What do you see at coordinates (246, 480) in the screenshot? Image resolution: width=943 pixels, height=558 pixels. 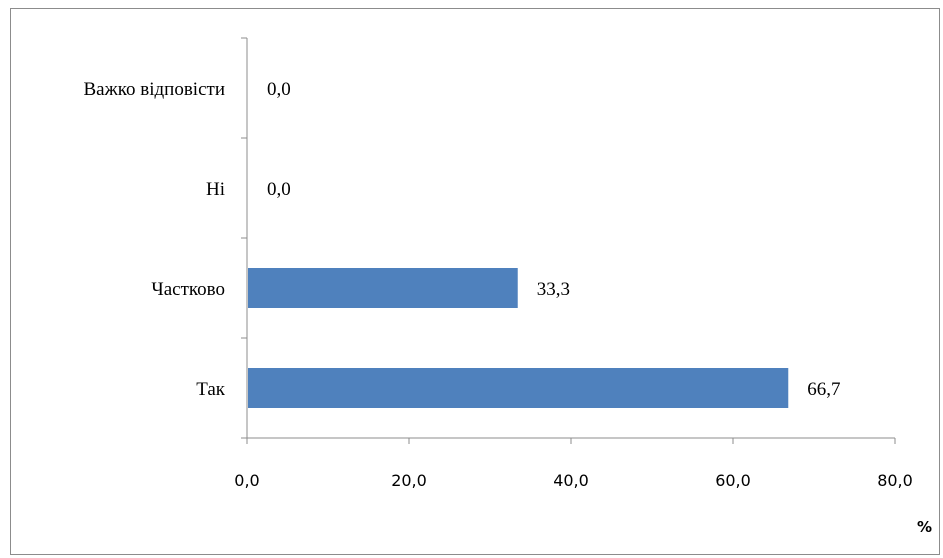 I see `x-tick-label: 0,0` at bounding box center [246, 480].